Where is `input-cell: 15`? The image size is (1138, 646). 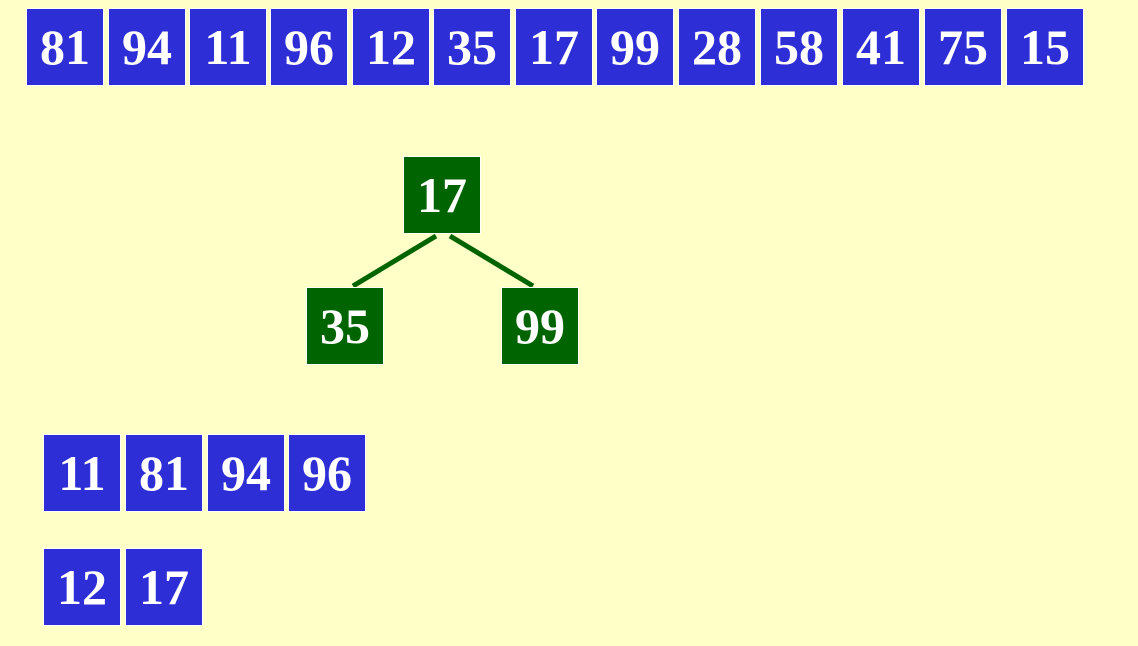 input-cell: 15 is located at coordinates (1045, 47).